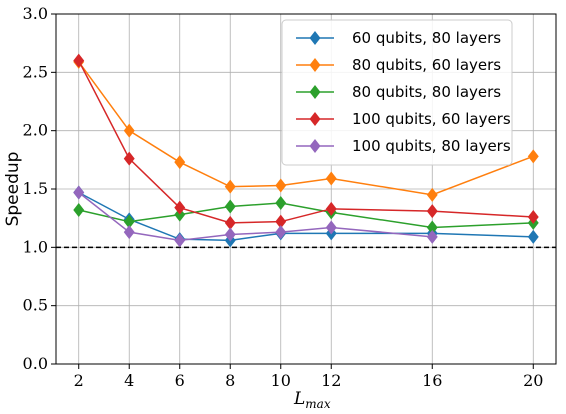 This screenshot has width=566, height=414. What do you see at coordinates (432, 380) in the screenshot?
I see `x-tick-label: 16` at bounding box center [432, 380].